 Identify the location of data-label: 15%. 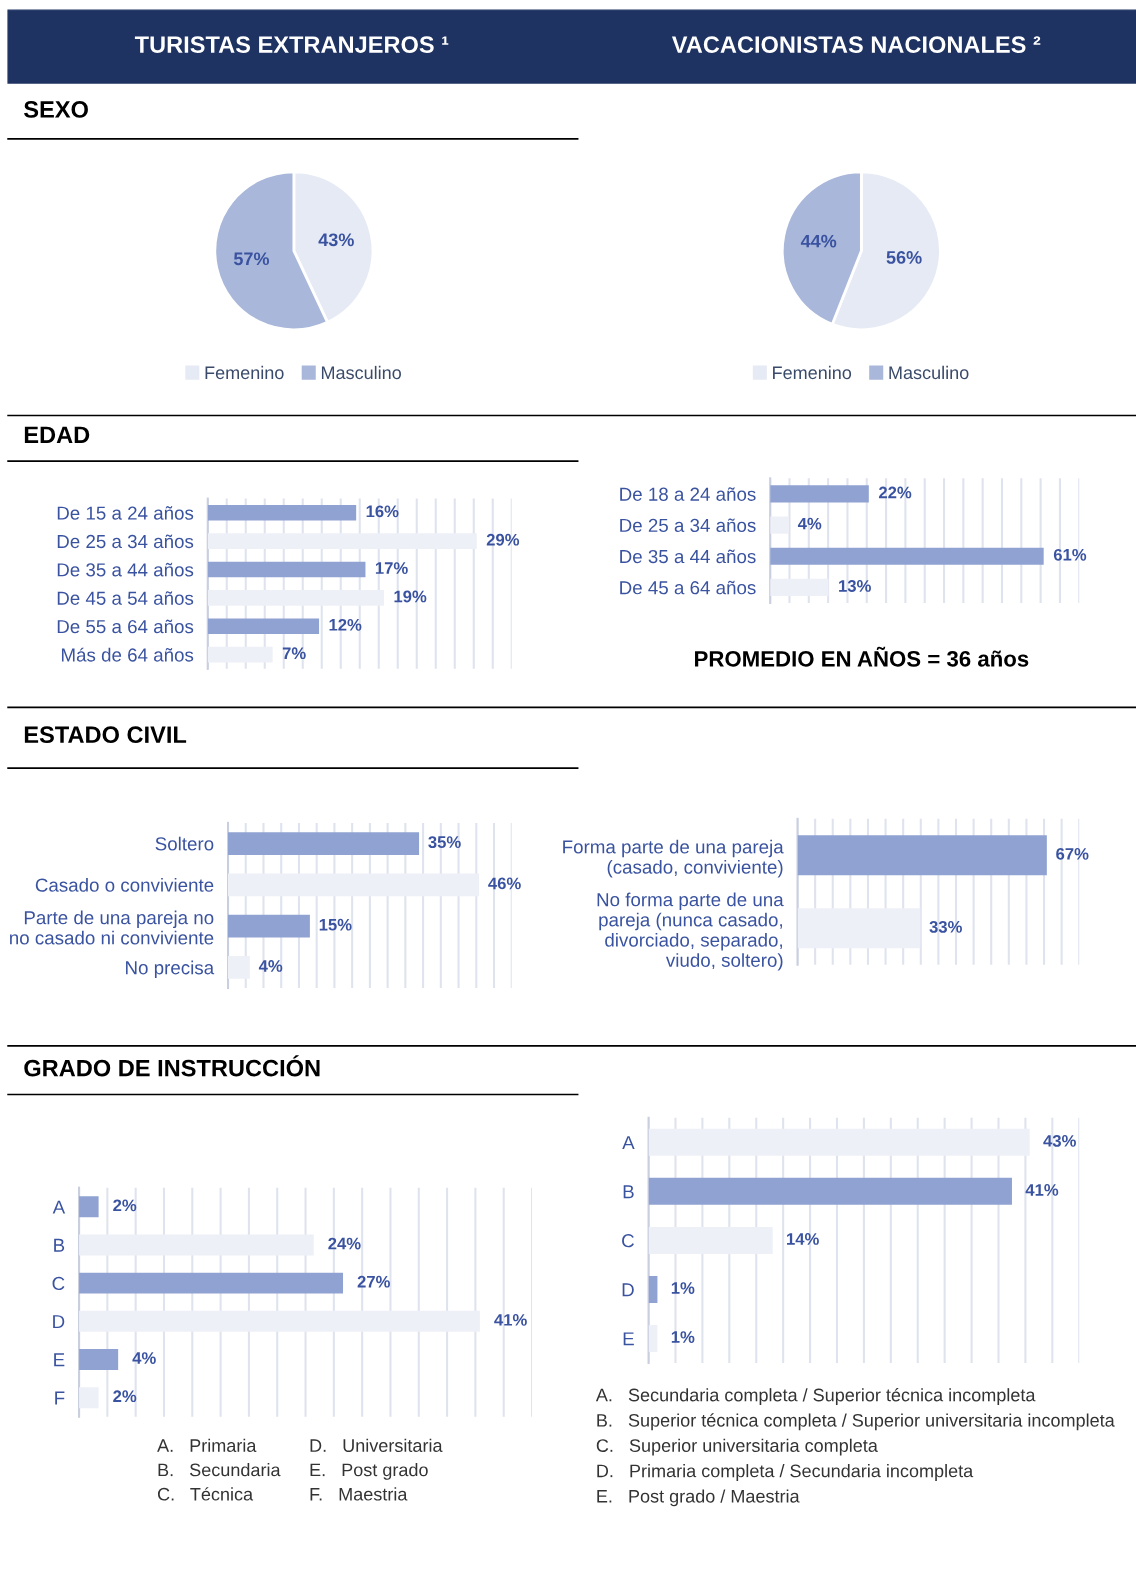
(335, 924).